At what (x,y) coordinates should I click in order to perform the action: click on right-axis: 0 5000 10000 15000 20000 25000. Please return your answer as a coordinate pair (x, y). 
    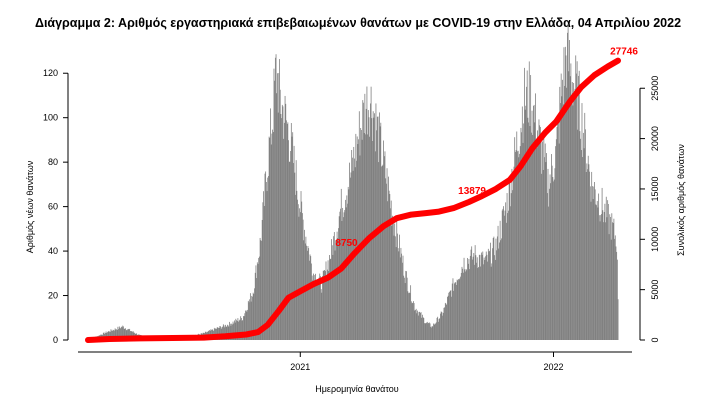
    Looking at the image, I should click on (649, 209).